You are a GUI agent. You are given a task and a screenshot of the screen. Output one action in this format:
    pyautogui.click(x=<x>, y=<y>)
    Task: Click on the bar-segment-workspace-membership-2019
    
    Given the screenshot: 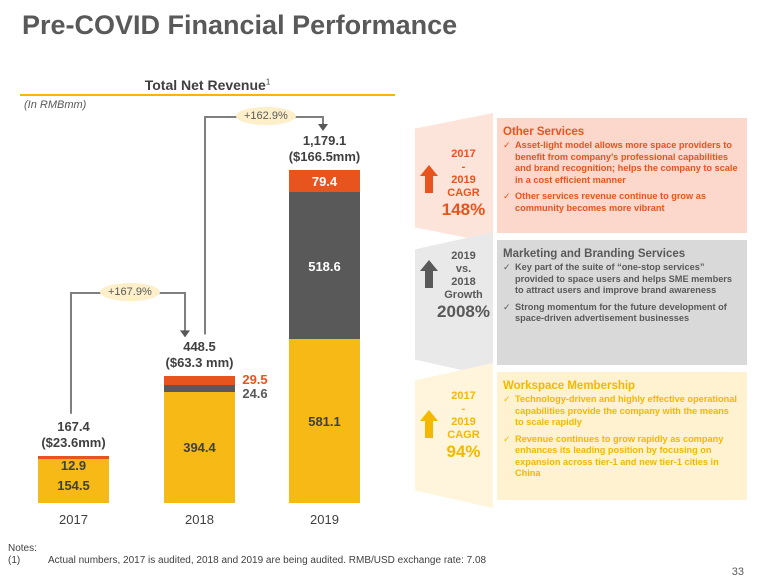 What is the action you would take?
    pyautogui.click(x=324, y=420)
    